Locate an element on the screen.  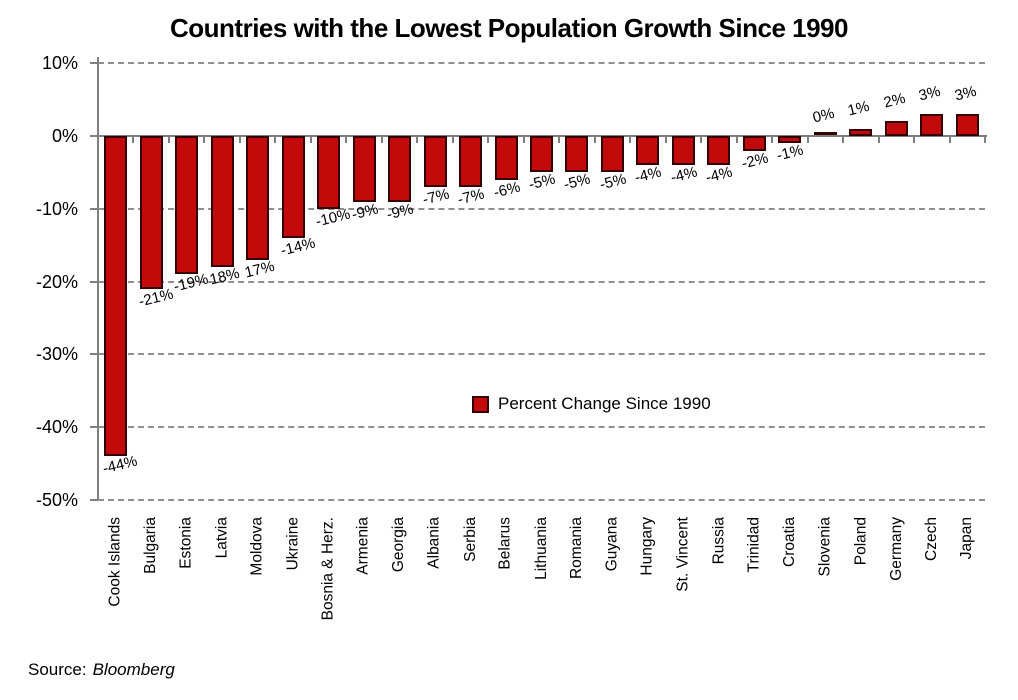
y-axis-tick-label: -10% is located at coordinates (56, 208).